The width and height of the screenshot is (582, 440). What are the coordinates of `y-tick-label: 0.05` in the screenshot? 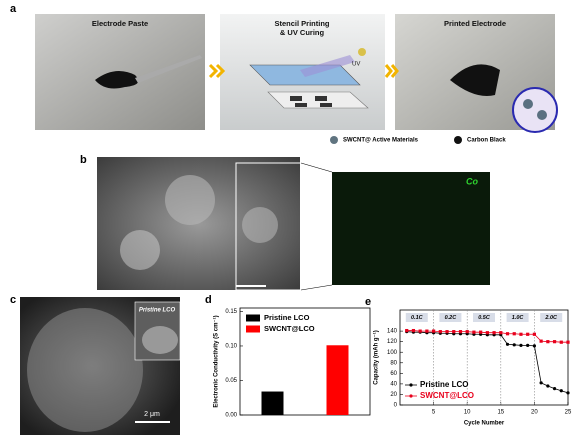 It's located at (231, 381).